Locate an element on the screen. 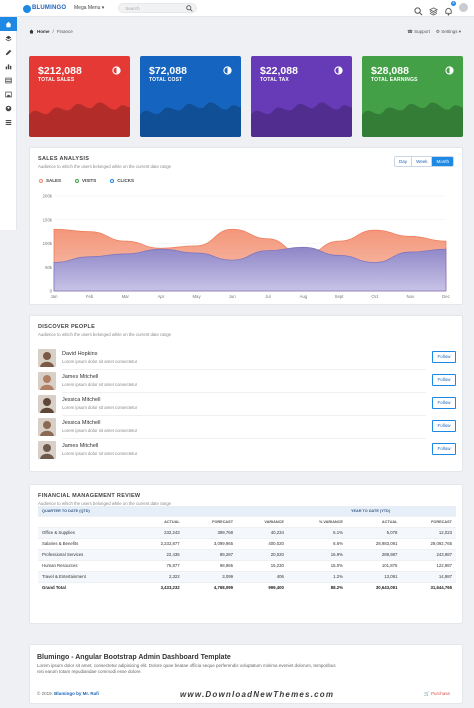 Image resolution: width=474 pixels, height=708 pixels. column-header is located at coordinates (86, 522).